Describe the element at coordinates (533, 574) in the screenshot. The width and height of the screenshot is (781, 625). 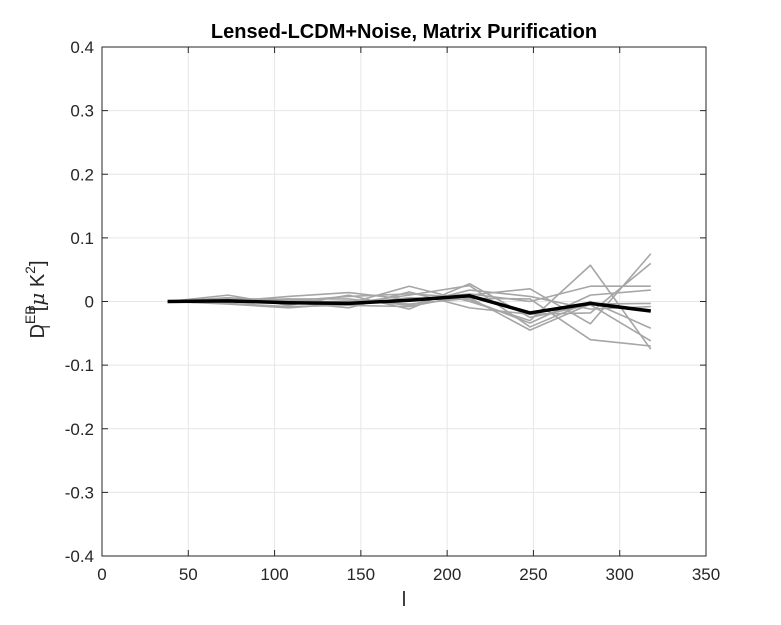
I see `x-tick-label: 250` at that location.